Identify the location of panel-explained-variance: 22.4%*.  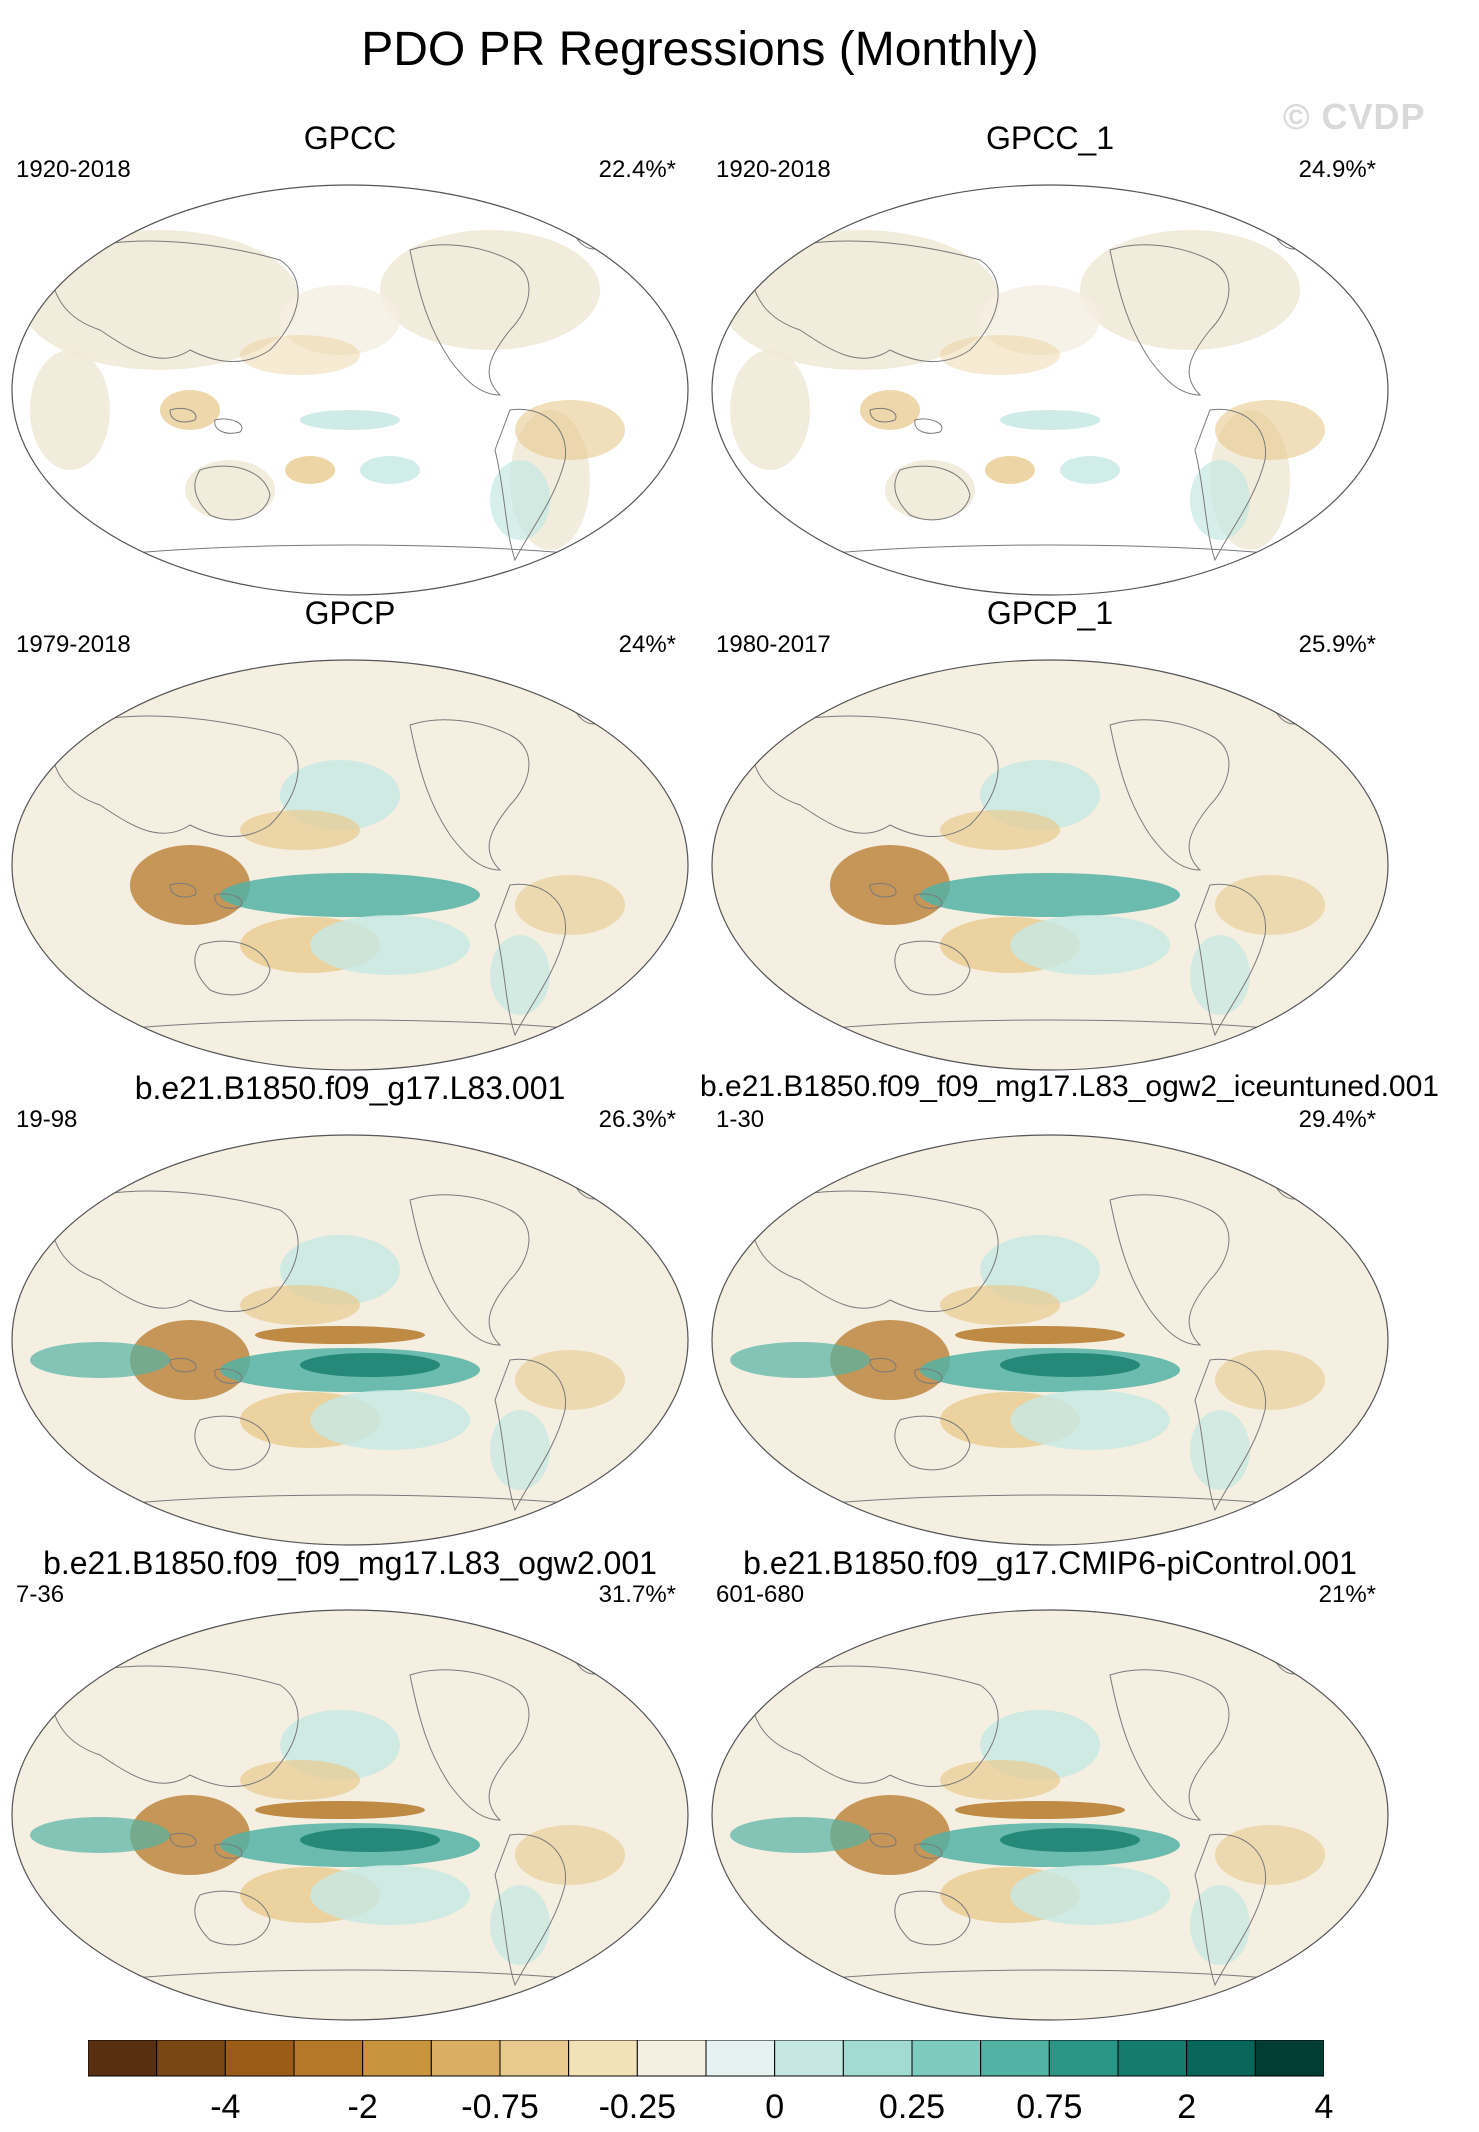
(637, 169).